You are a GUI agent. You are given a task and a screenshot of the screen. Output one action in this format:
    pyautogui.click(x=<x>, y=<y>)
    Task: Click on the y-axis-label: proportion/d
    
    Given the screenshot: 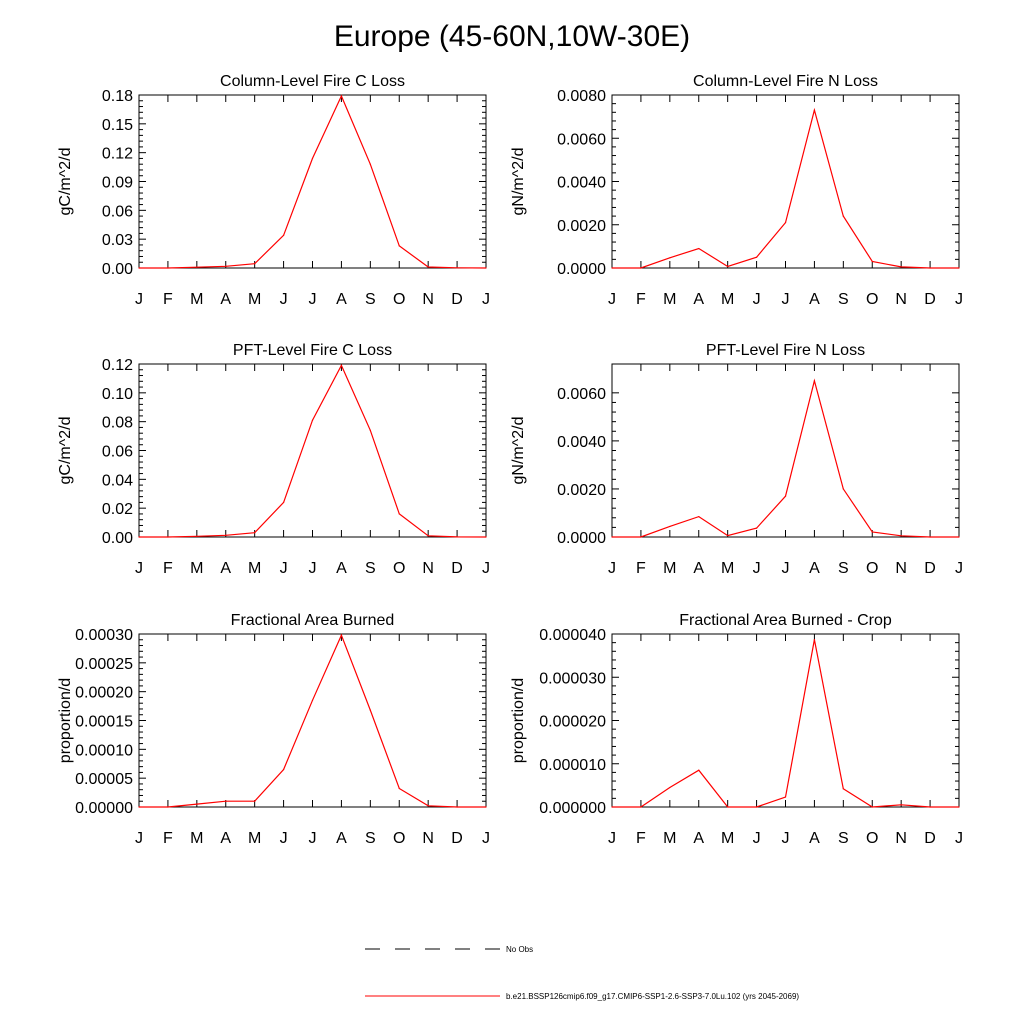 What is the action you would take?
    pyautogui.click(x=65, y=720)
    